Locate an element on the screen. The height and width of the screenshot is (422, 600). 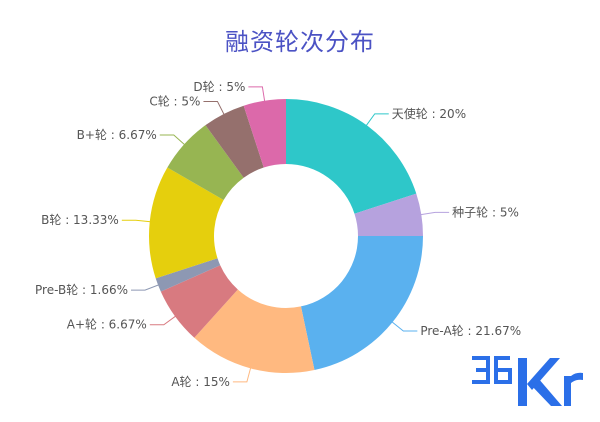
slice-label: Pre-B轮 : 1.66% is located at coordinates (81, 290).